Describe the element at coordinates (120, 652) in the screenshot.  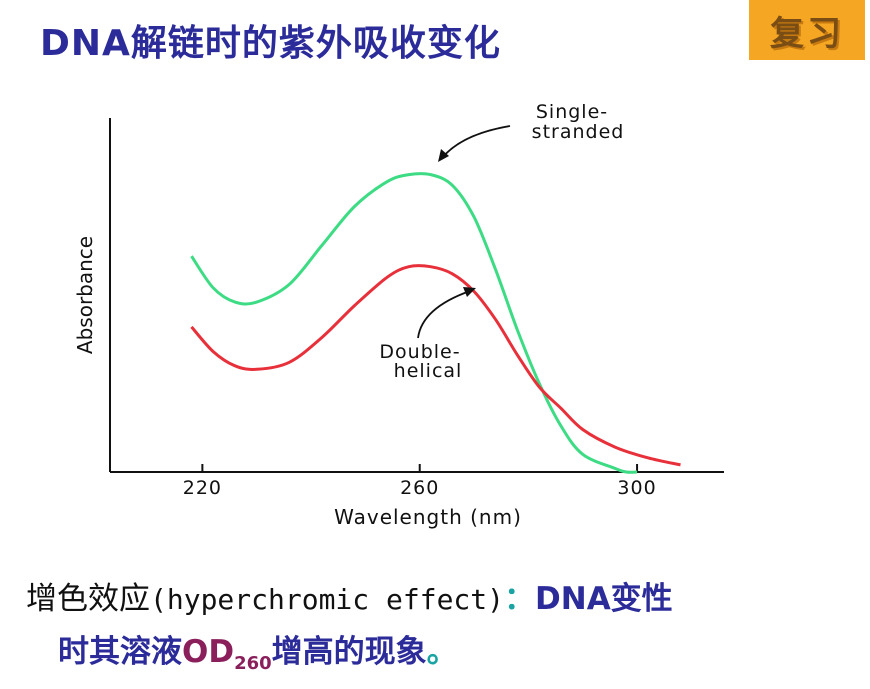
I see `caption-line2-start: 时其溶液` at that location.